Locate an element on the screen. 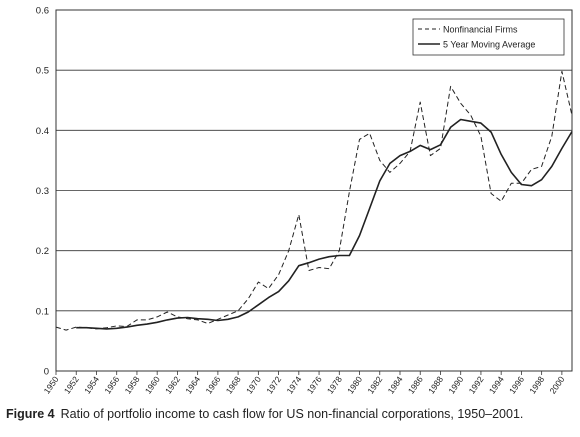 The image size is (580, 437). x-tick-label: 1998 is located at coordinates (536, 384).